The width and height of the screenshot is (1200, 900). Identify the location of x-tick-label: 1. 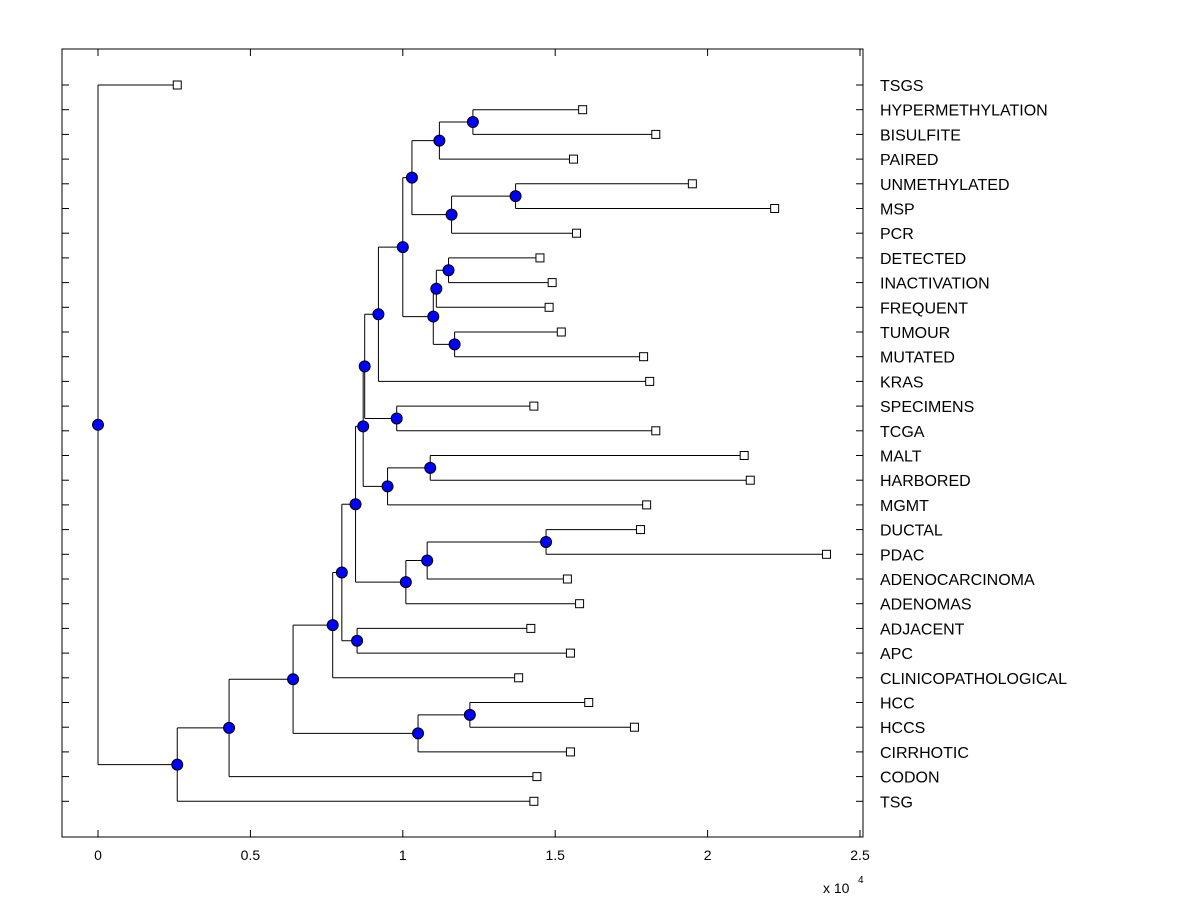
(403, 855).